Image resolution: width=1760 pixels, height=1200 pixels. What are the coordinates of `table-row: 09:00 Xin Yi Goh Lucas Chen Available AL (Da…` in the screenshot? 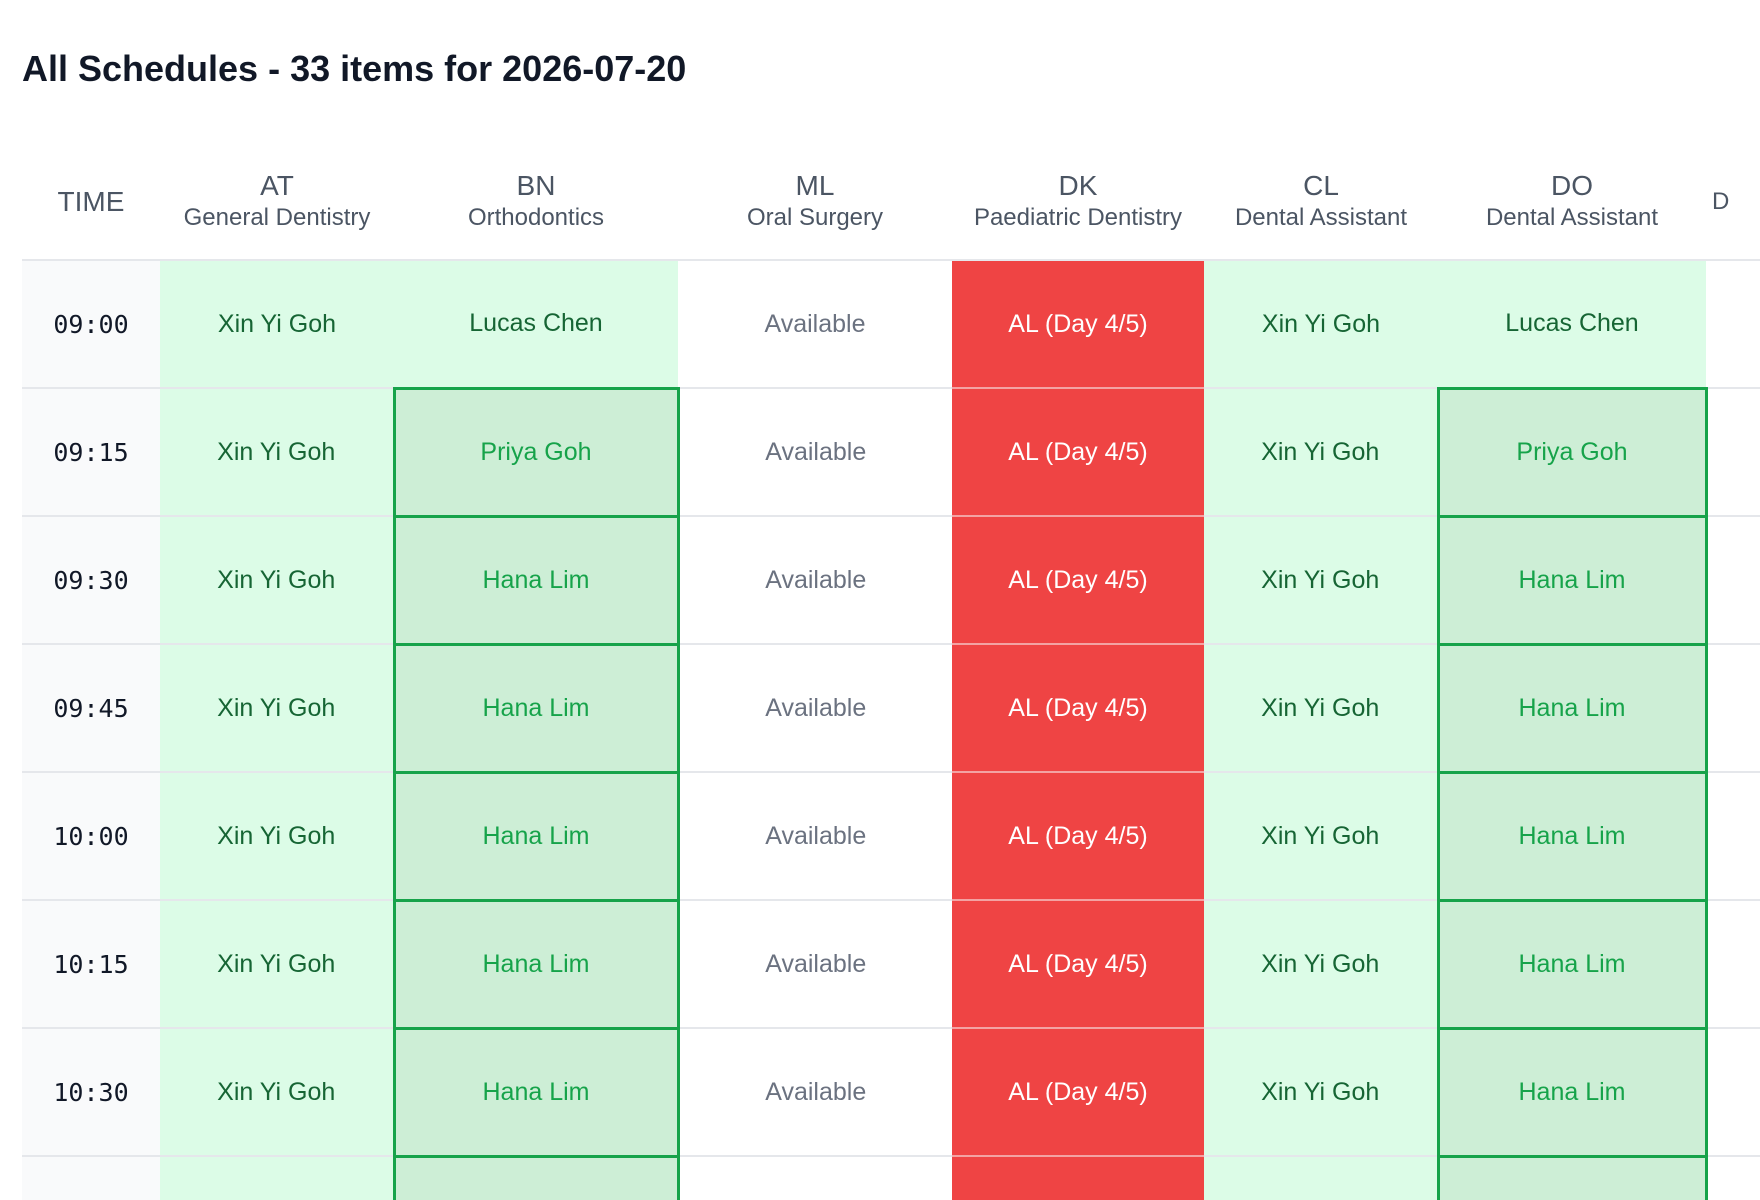 It's located at (891, 324).